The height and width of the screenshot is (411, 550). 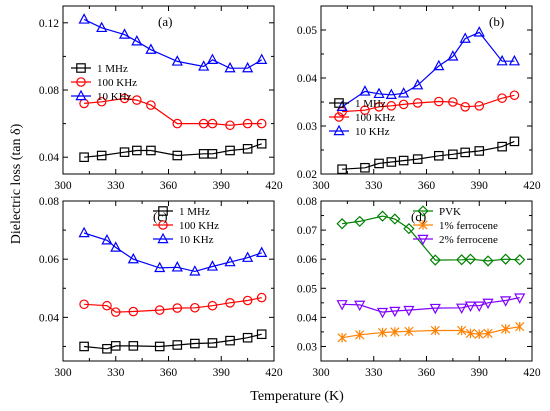 I want to click on panel-label: (c), so click(x=160, y=216).